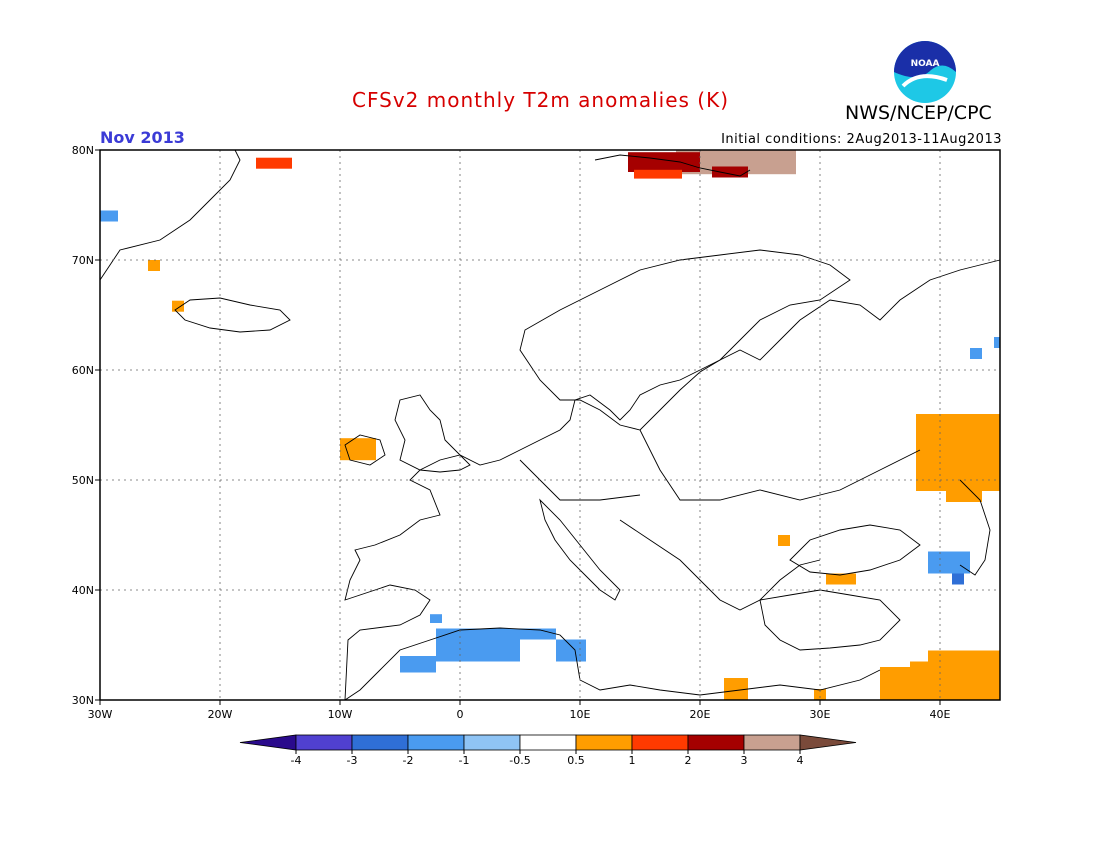  What do you see at coordinates (800, 760) in the screenshot?
I see `colorbar-label: 4` at bounding box center [800, 760].